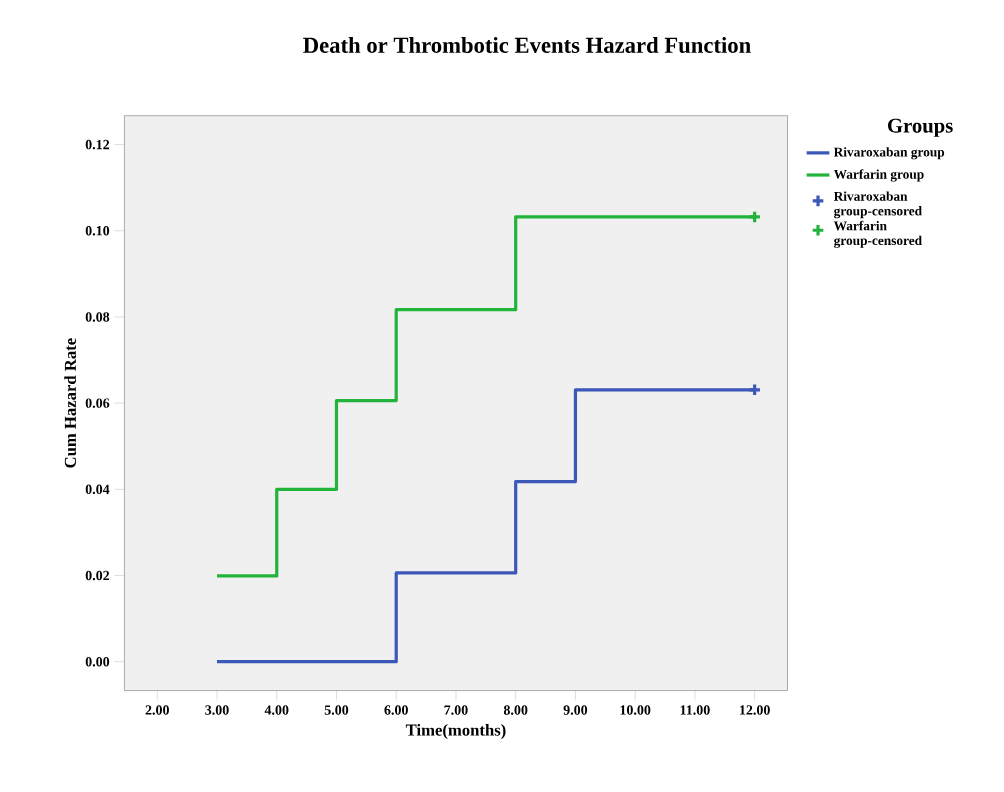 The height and width of the screenshot is (792, 1004). I want to click on x-tick-label: 3.00, so click(217, 710).